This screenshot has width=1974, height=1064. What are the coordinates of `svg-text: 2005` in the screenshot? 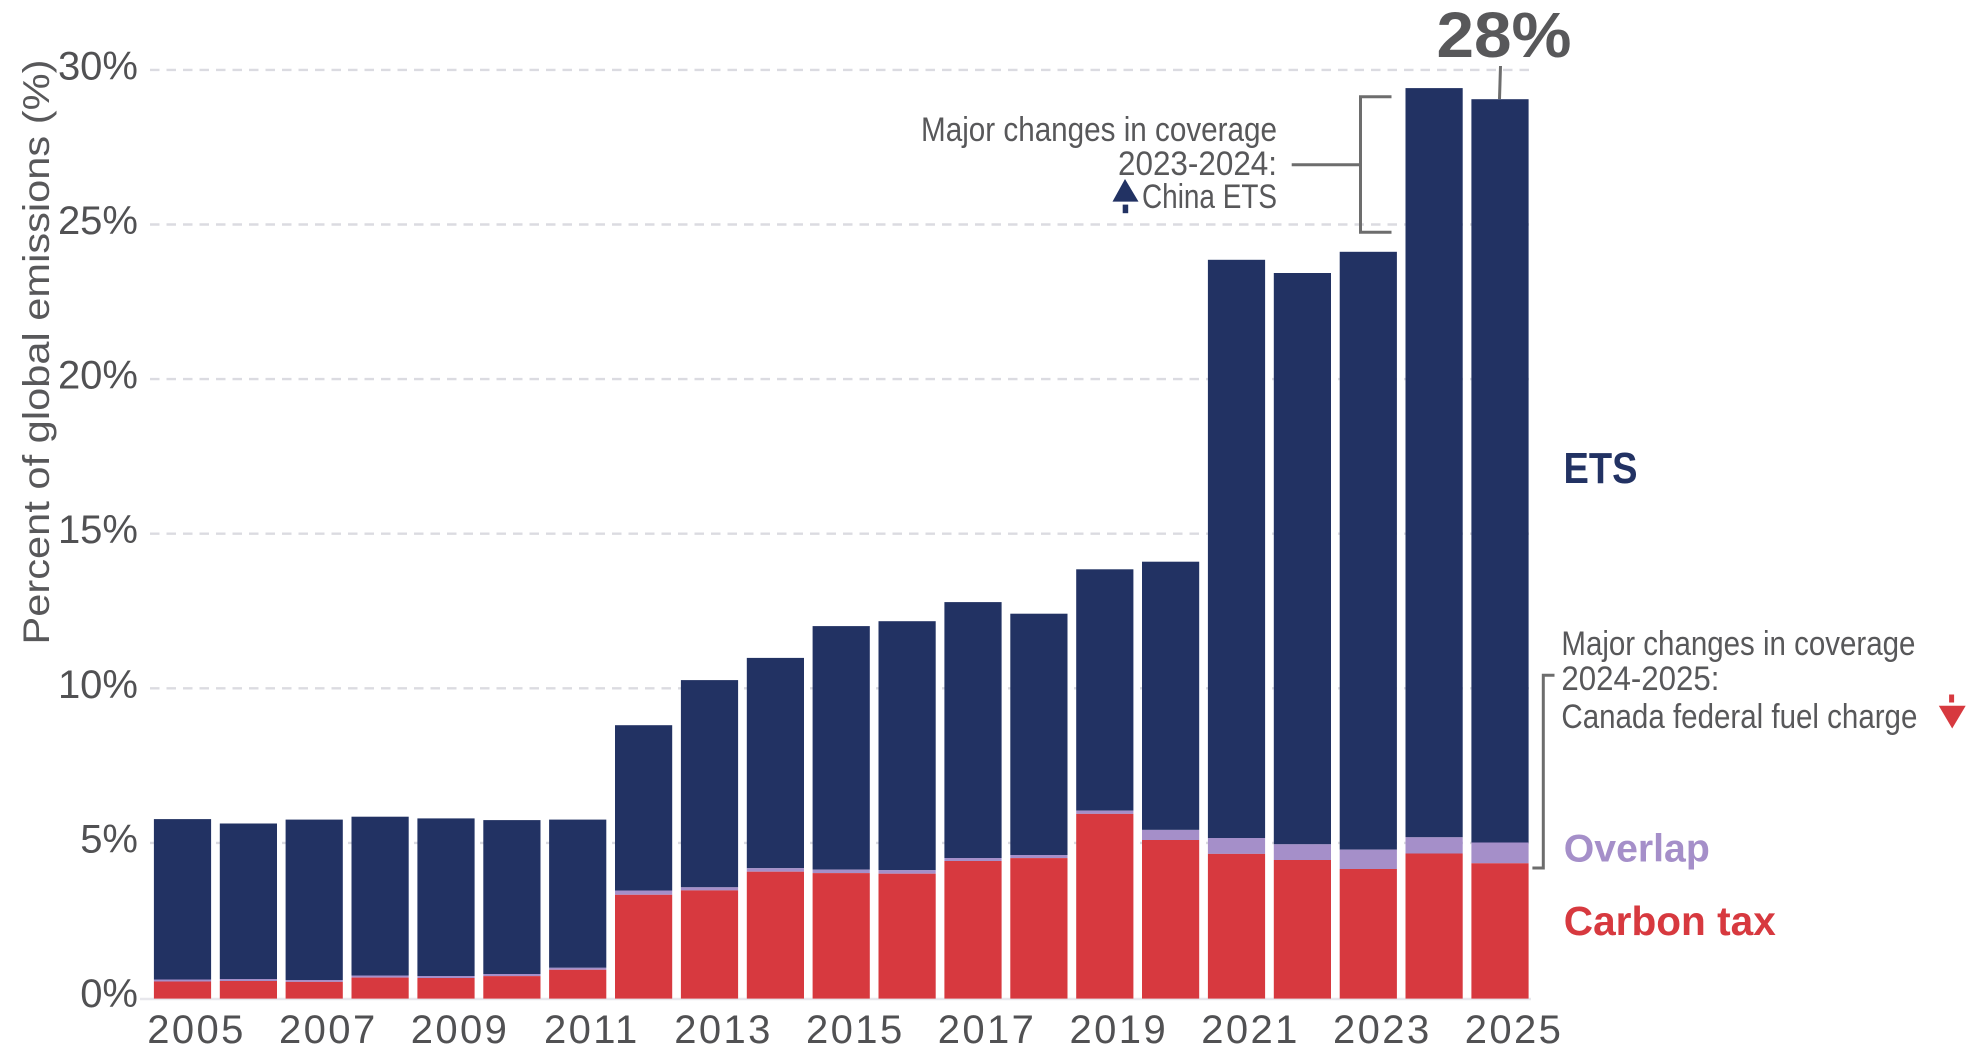 It's located at (196, 1030).